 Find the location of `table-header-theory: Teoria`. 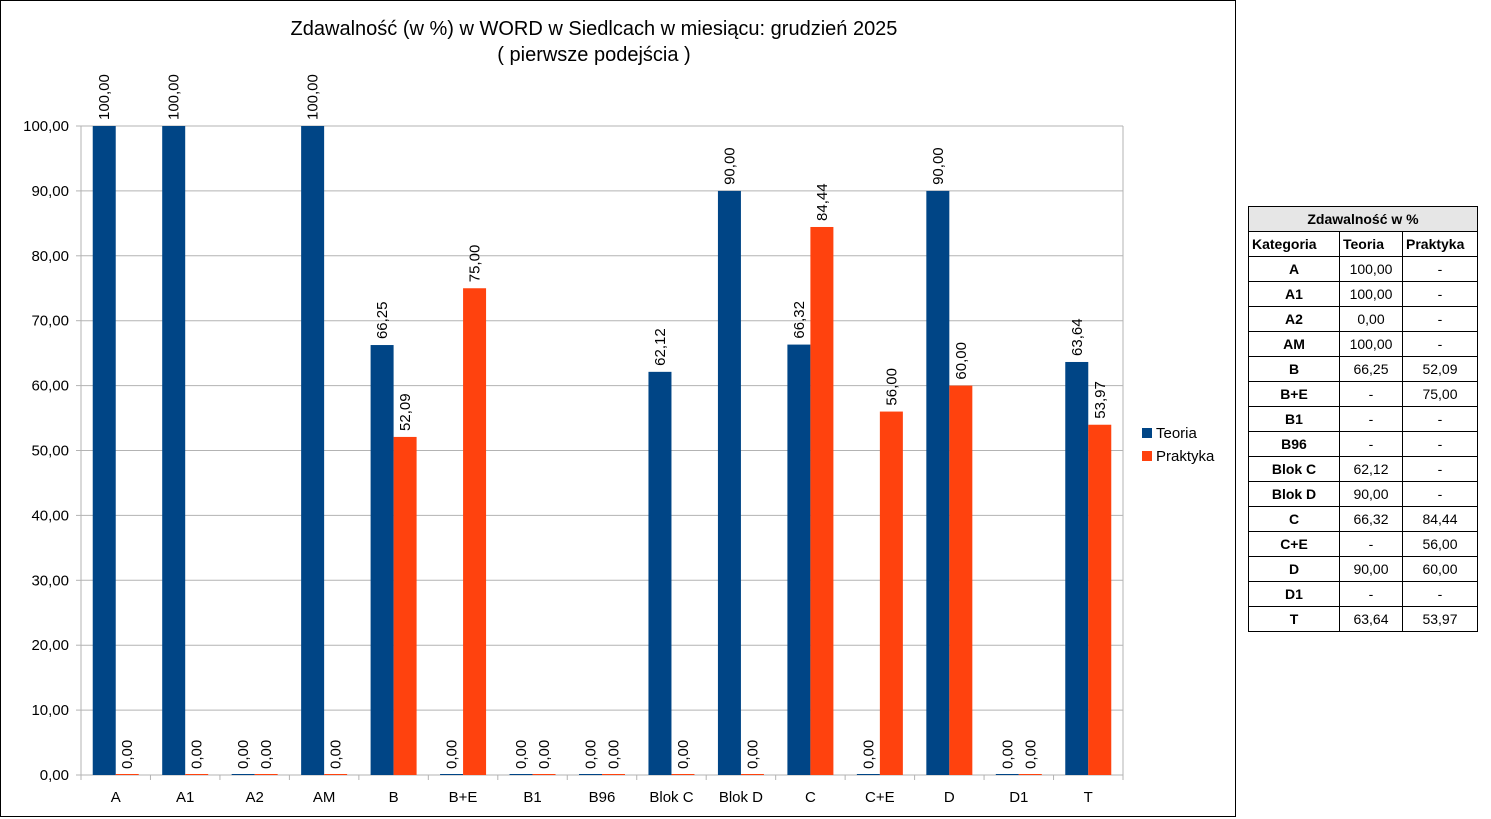

table-header-theory: Teoria is located at coordinates (1371, 244).